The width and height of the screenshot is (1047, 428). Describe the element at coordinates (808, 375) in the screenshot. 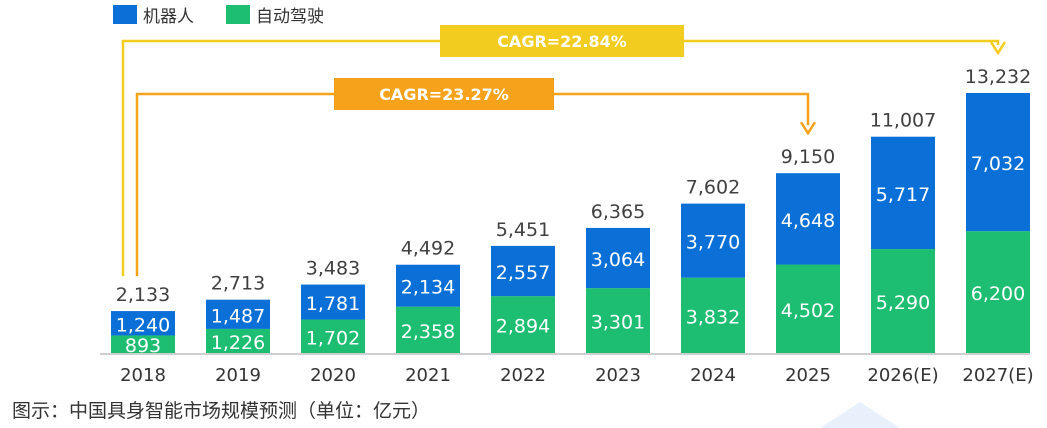

I see `x-tick-label-2025: 2025` at that location.